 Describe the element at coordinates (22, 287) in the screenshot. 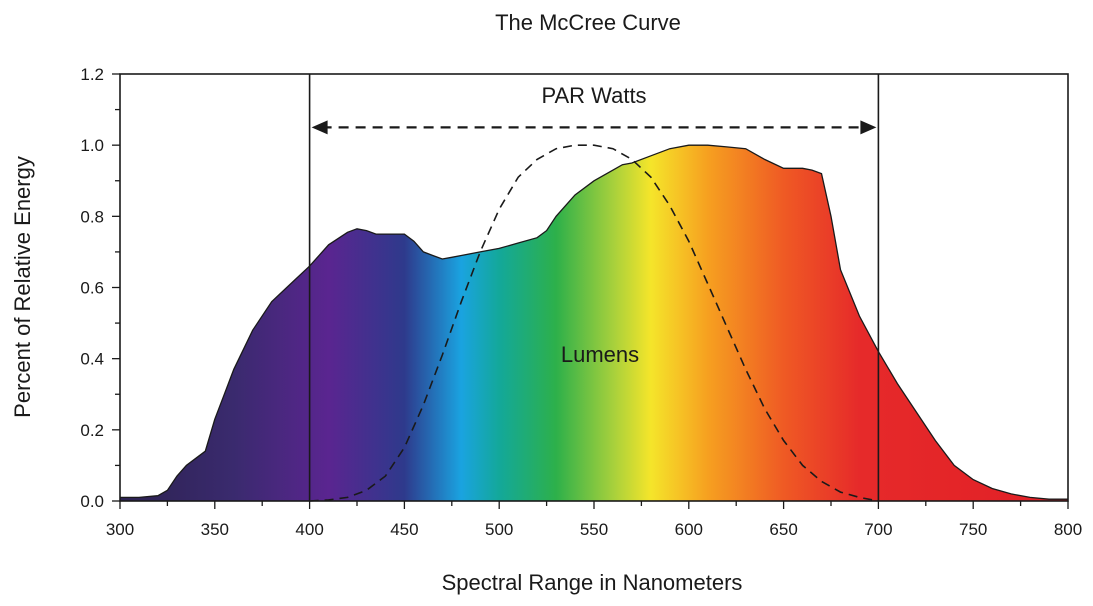

I see `y-axis-label: Percent of Relative Energy` at that location.